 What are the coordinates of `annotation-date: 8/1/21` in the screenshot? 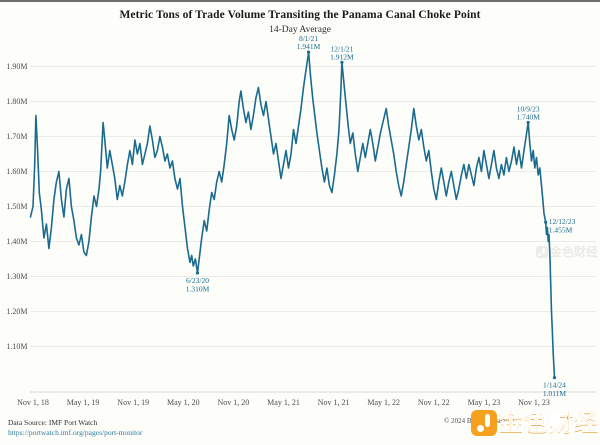 It's located at (308, 38).